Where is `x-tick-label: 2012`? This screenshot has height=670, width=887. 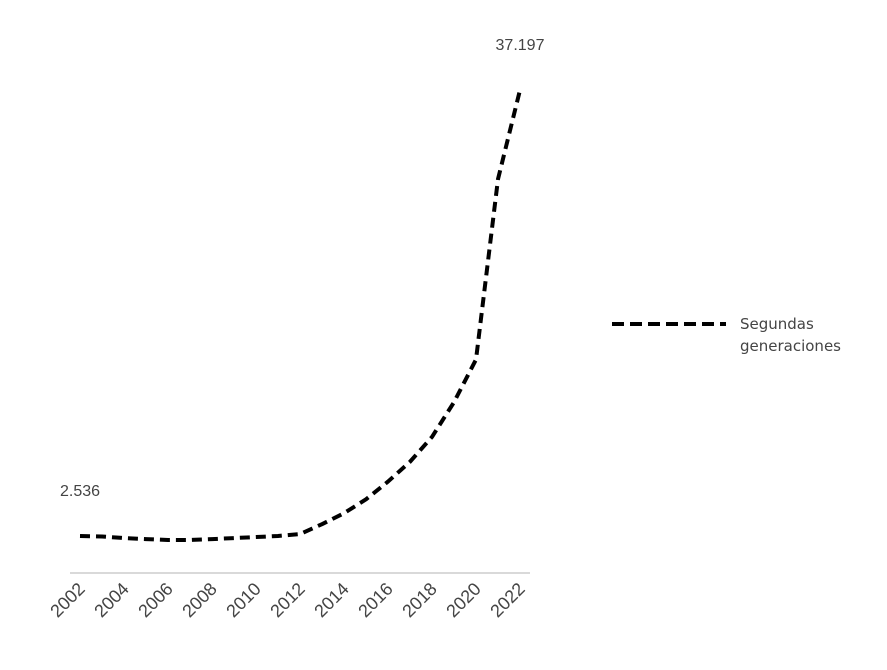 x-tick-label: 2012 is located at coordinates (287, 600).